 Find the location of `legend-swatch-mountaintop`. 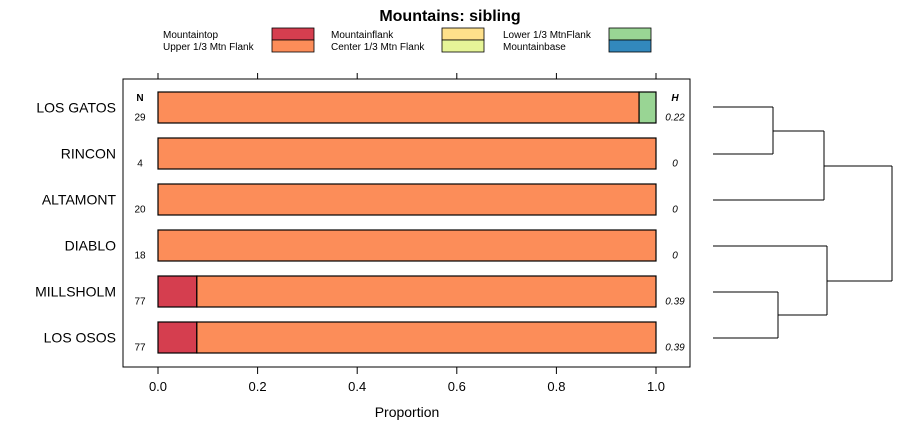

legend-swatch-mountaintop is located at coordinates (293, 34).